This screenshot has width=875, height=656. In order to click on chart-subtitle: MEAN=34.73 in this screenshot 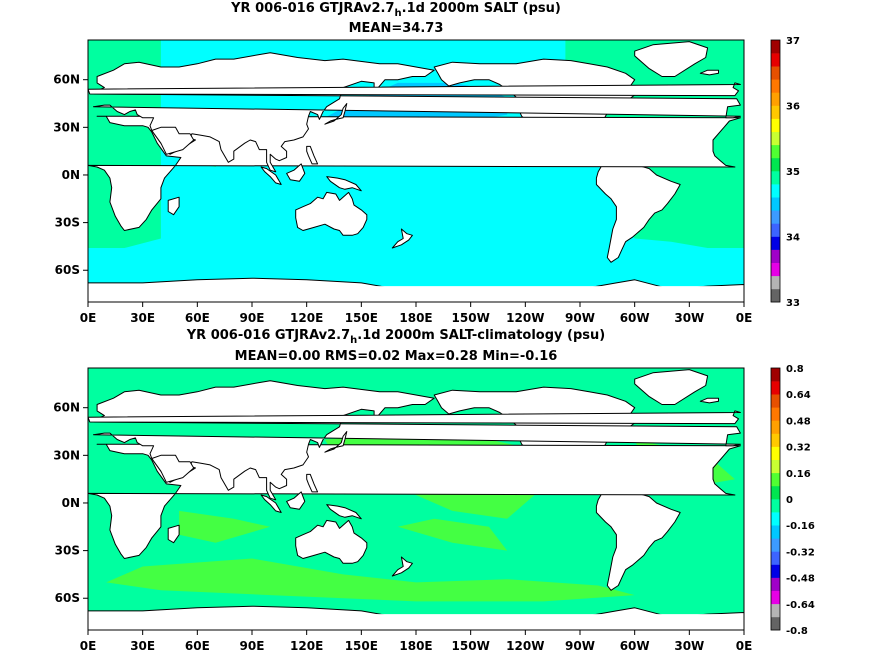, I will do `click(396, 28)`.